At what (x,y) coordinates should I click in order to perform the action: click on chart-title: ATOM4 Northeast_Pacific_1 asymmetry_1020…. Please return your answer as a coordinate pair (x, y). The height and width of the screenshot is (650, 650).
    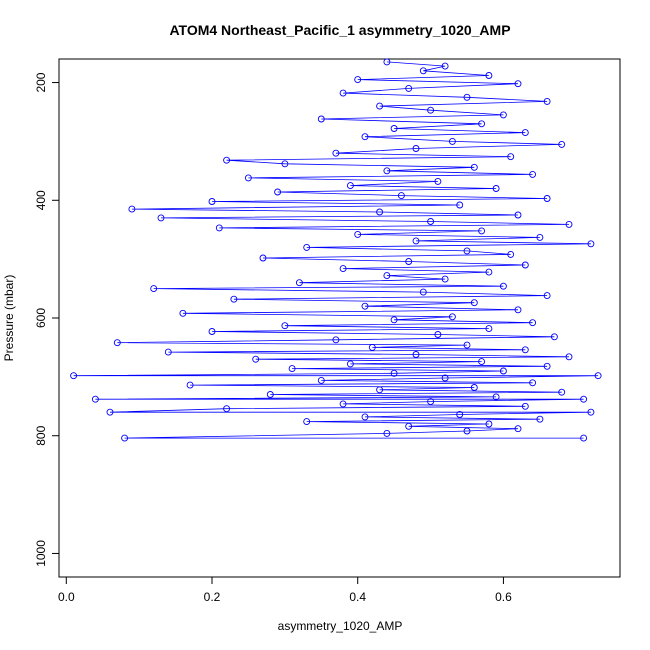
    Looking at the image, I should click on (339, 30).